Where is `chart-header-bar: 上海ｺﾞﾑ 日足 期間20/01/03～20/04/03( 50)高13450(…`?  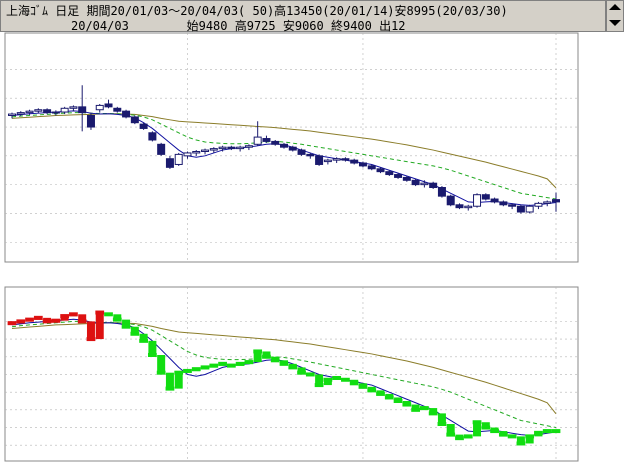 chart-header-bar: 上海ｺﾞﾑ 日足 期間20/01/03～20/04/03( 50)高13450(… is located at coordinates (303, 16).